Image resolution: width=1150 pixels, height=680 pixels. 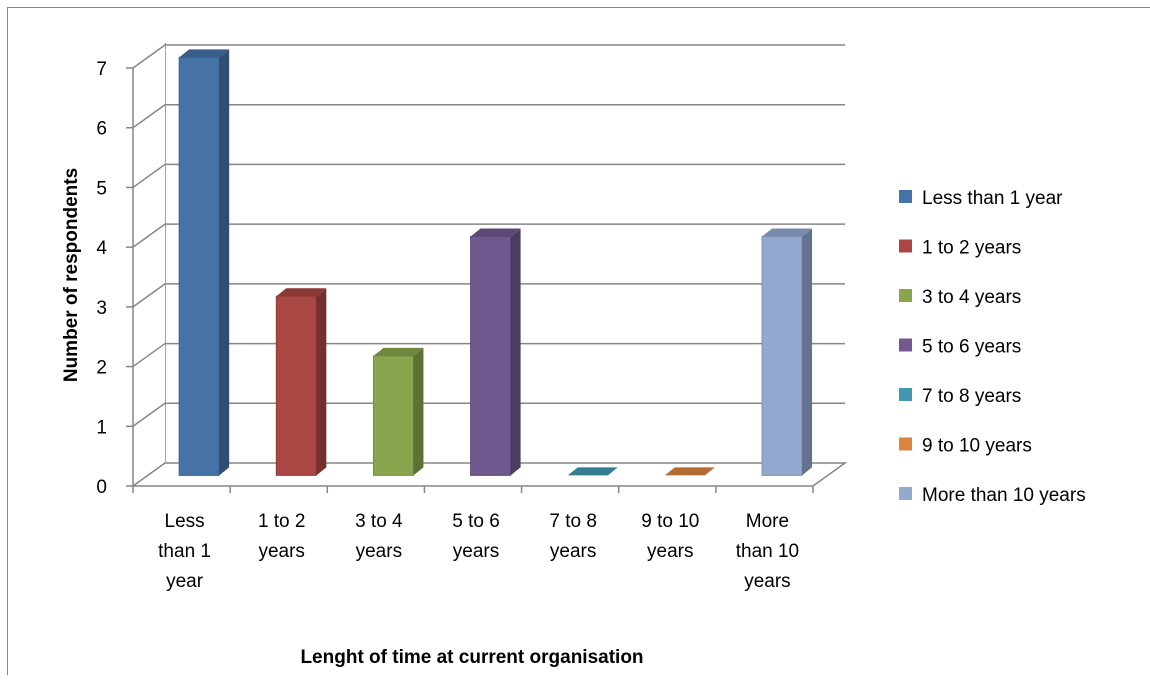 What do you see at coordinates (71, 275) in the screenshot?
I see `y-axis-title: Number of respondents` at bounding box center [71, 275].